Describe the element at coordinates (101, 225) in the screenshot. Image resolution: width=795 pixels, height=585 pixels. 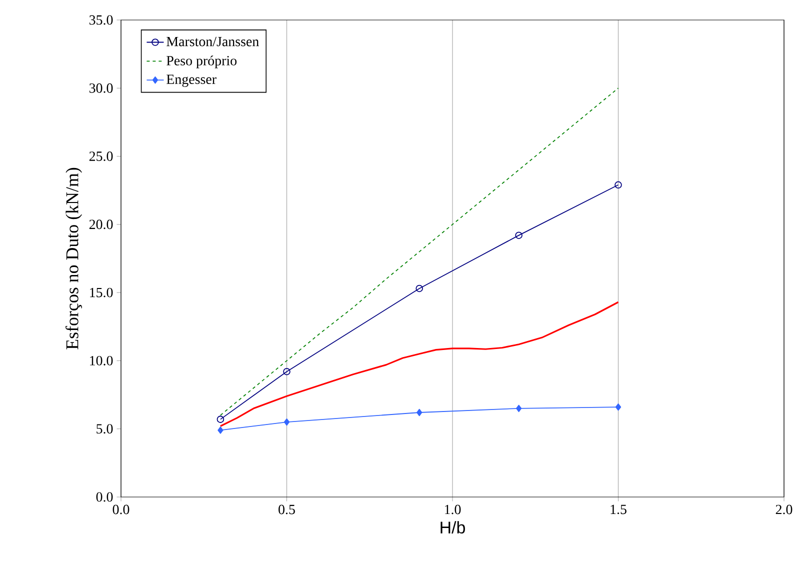
I see `y-tick-label: 20.0` at that location.